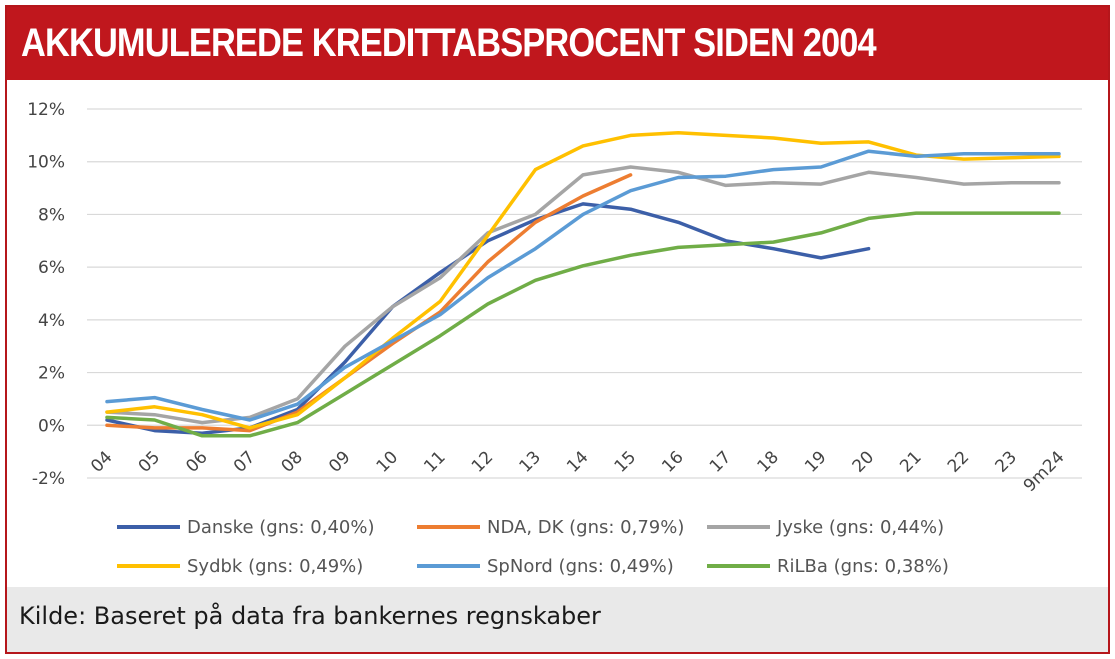  I want to click on x-tick-label: 15, so click(625, 461).